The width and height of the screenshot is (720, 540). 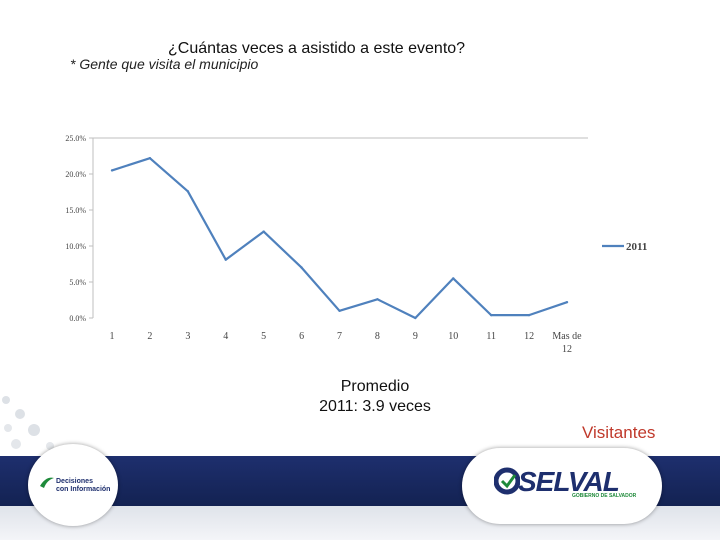 What do you see at coordinates (529, 336) in the screenshot?
I see `x-tick-label: 12` at bounding box center [529, 336].